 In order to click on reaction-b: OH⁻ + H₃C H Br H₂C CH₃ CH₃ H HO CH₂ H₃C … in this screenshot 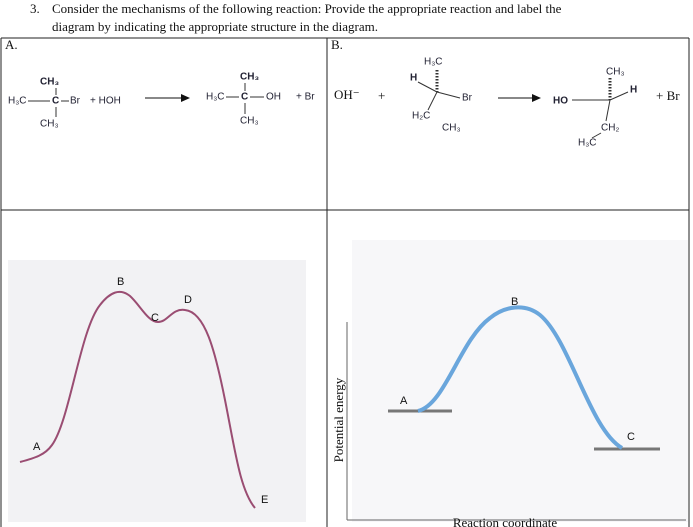, I will do `click(507, 103)`.